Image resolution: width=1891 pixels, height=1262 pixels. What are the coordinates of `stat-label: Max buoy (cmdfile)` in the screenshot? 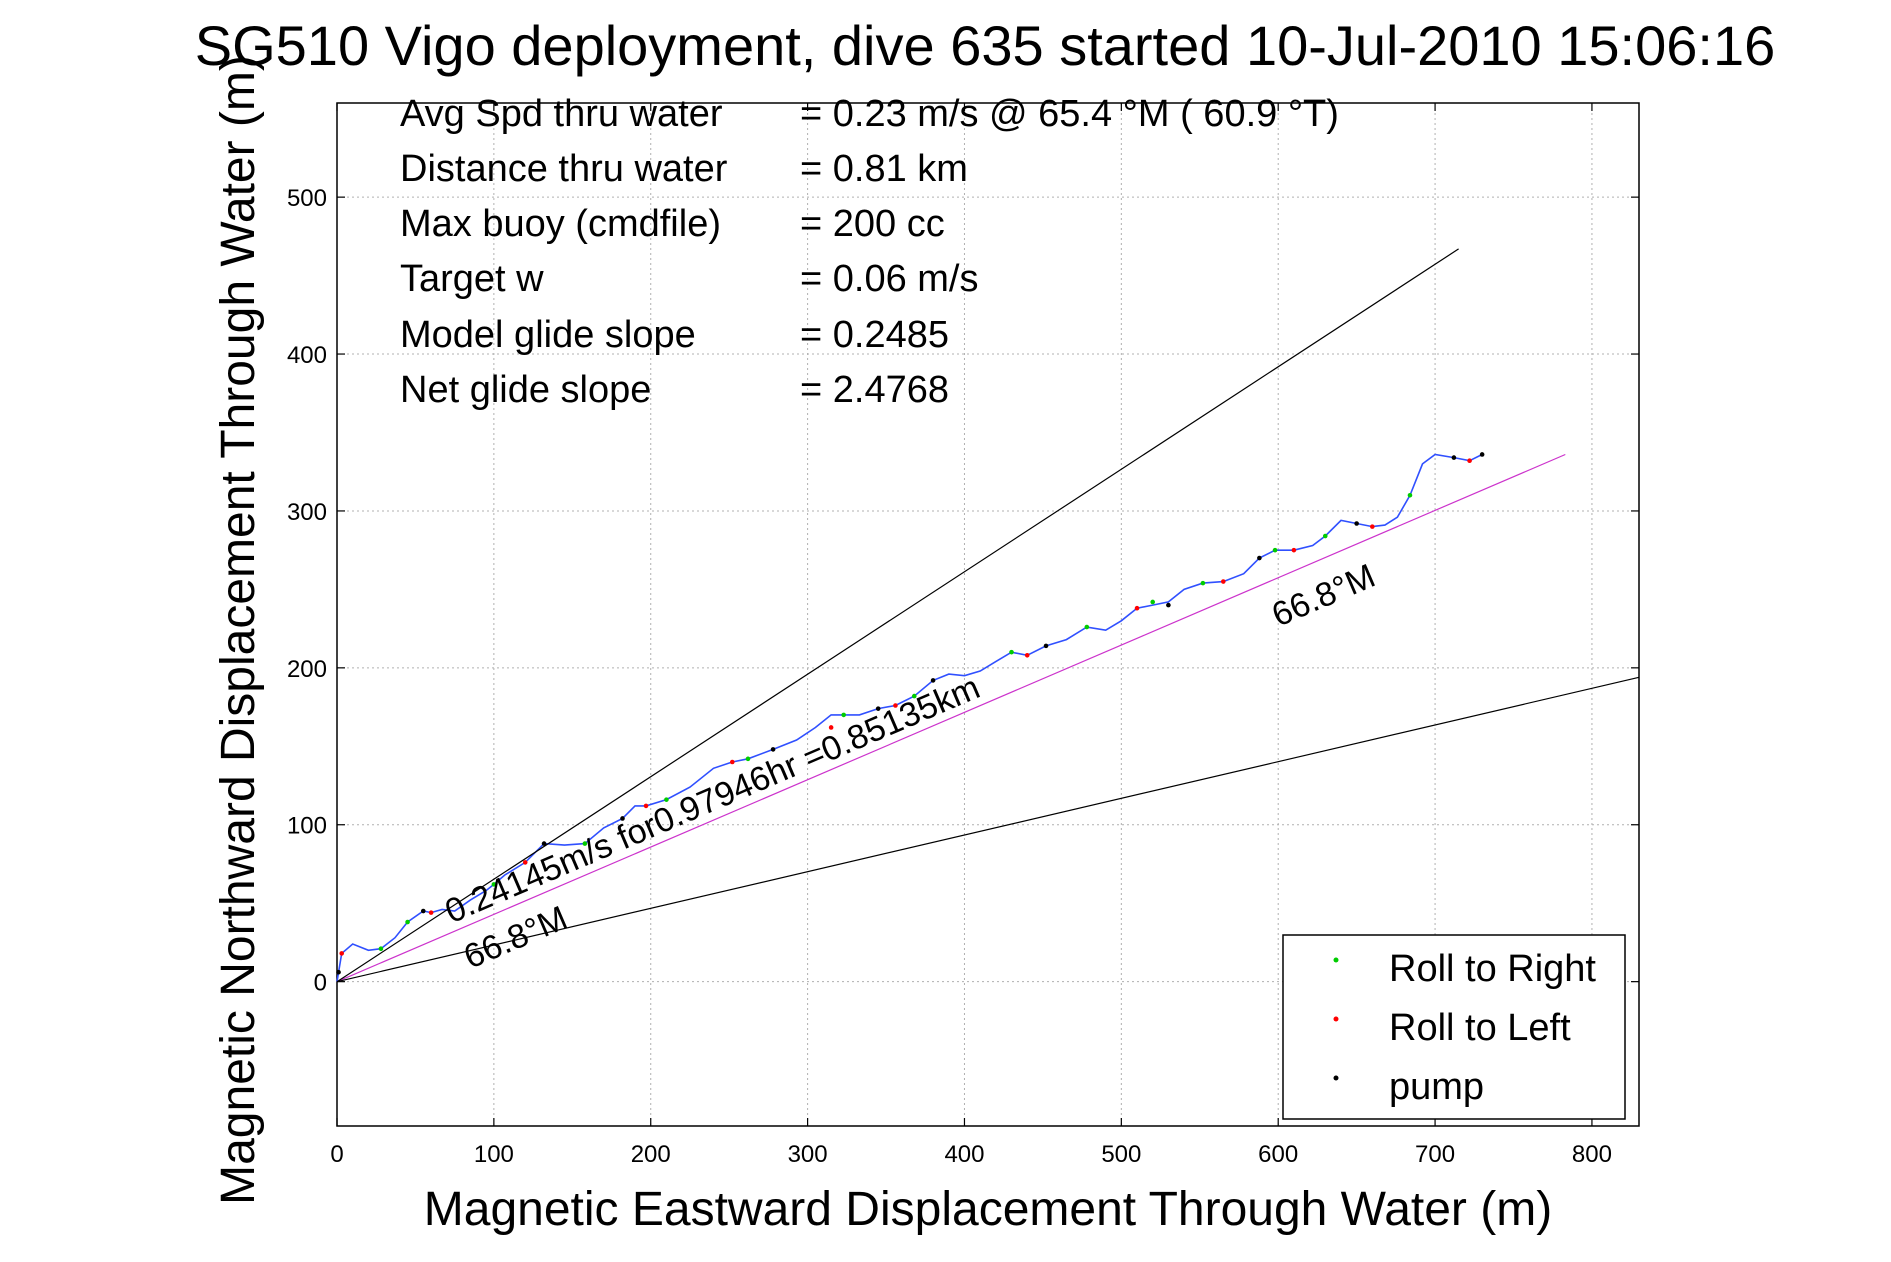 It's located at (560, 224).